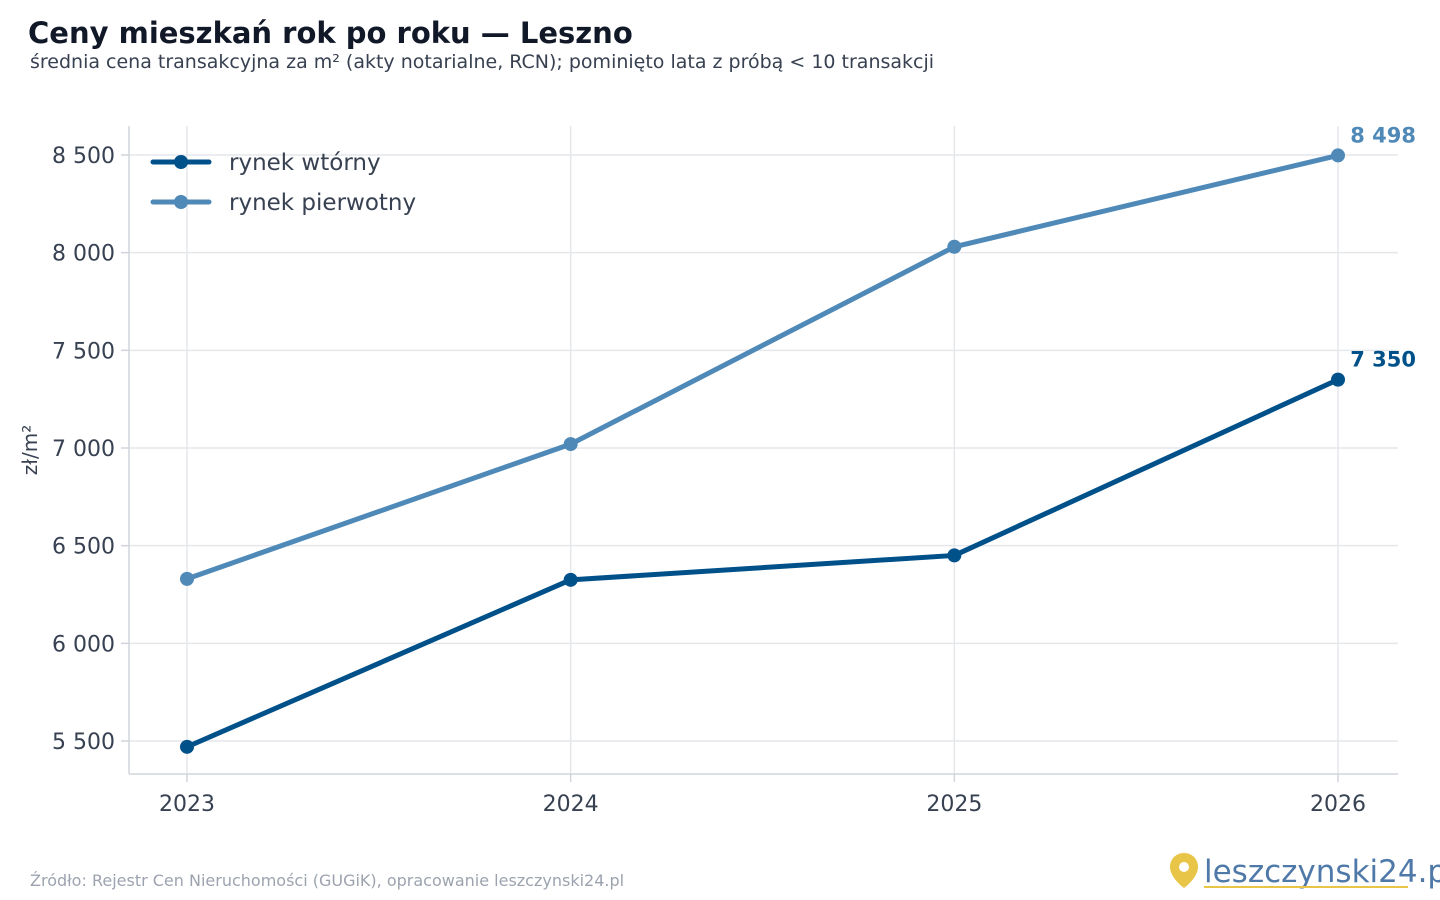 The width and height of the screenshot is (1440, 900). I want to click on legend-label: rynek pierwotny, so click(322, 203).